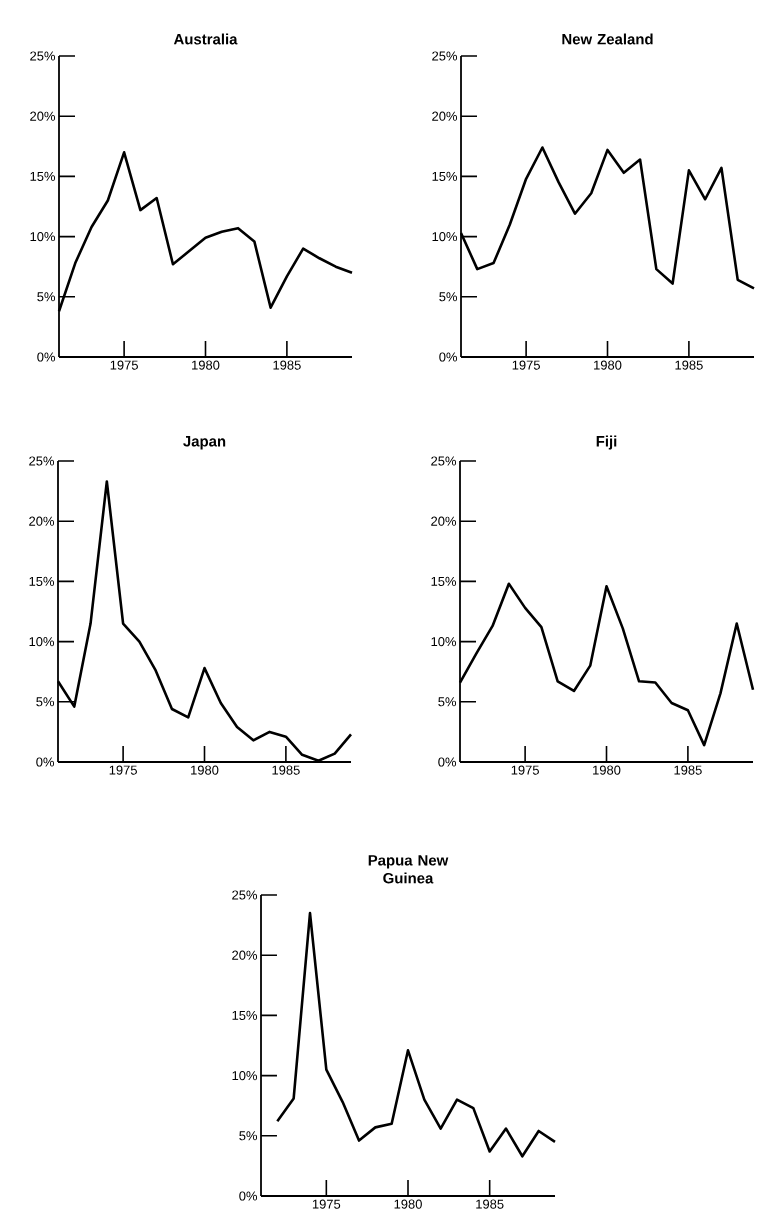 Image resolution: width=757 pixels, height=1224 pixels. I want to click on chart-title: Japan, so click(204, 443).